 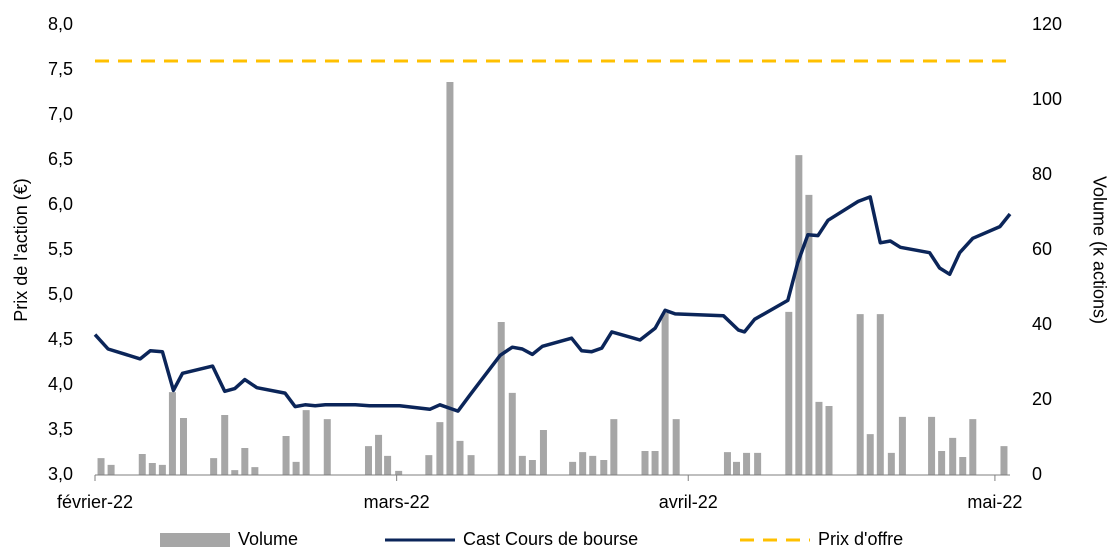 What do you see at coordinates (268, 539) in the screenshot?
I see `legend-label: Volume` at bounding box center [268, 539].